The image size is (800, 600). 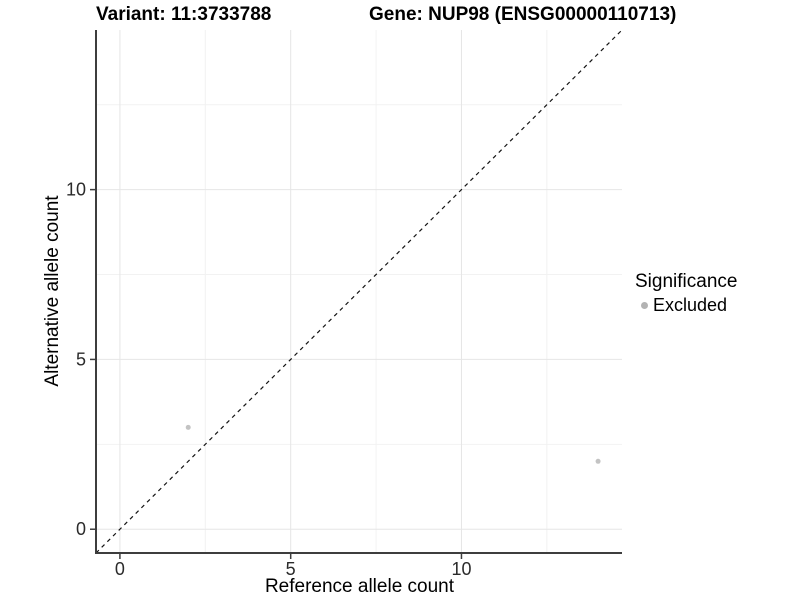 What do you see at coordinates (461, 569) in the screenshot?
I see `x-tick-label: 10` at bounding box center [461, 569].